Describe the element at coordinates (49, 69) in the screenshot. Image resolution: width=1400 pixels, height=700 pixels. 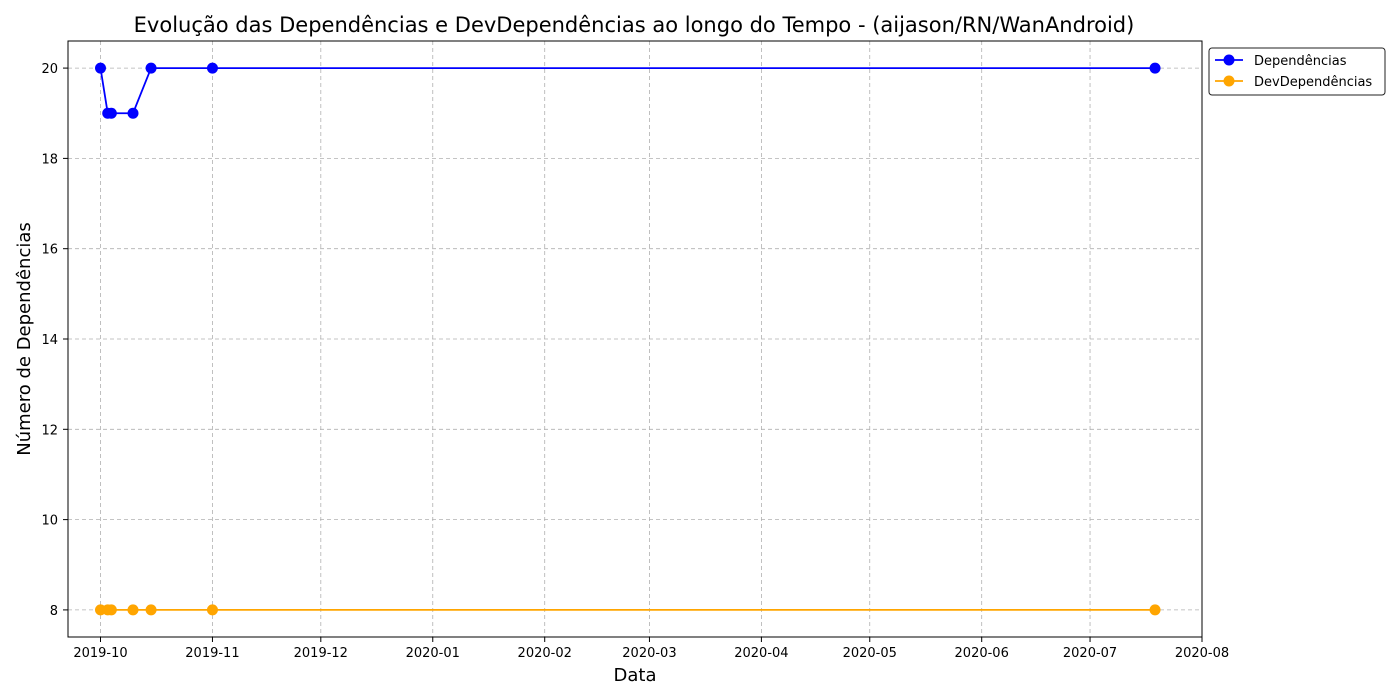
I see `y-tick-label: 20` at that location.